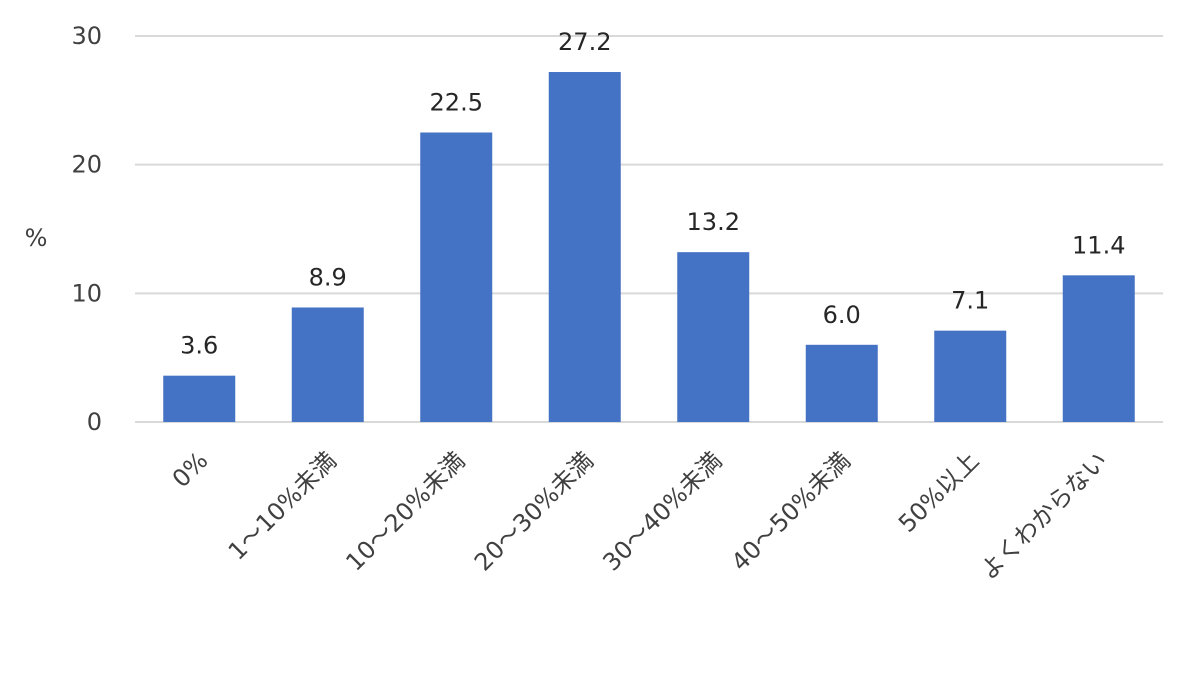 This screenshot has width=1200, height=680. I want to click on y-tick-label: 30, so click(86, 36).